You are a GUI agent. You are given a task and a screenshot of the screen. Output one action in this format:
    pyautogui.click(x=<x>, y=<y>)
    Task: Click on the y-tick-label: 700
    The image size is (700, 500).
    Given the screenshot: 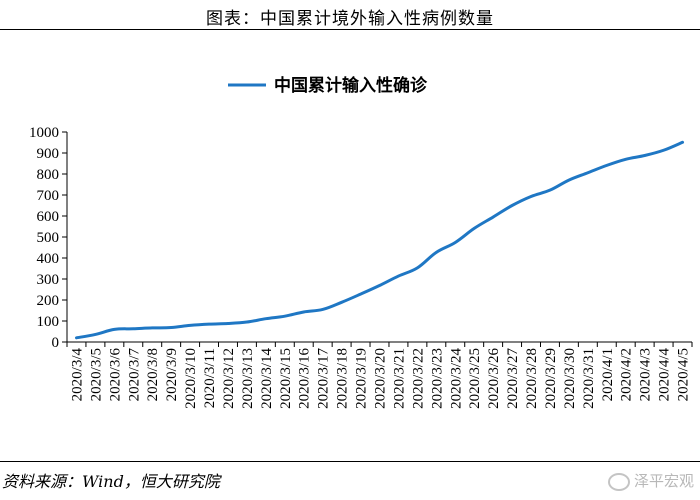 What is the action you would take?
    pyautogui.click(x=48, y=196)
    